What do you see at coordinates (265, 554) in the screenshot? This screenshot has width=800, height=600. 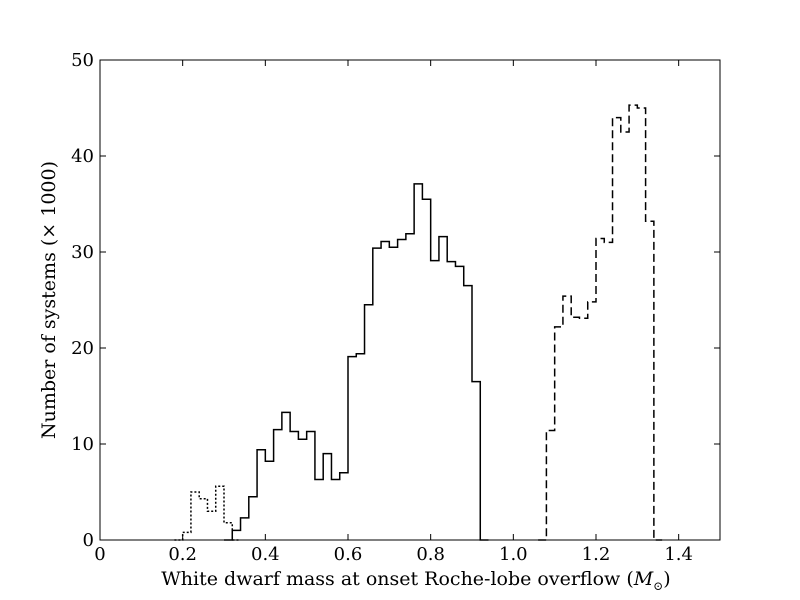 I see `x-tick-label: 0.4` at bounding box center [265, 554].